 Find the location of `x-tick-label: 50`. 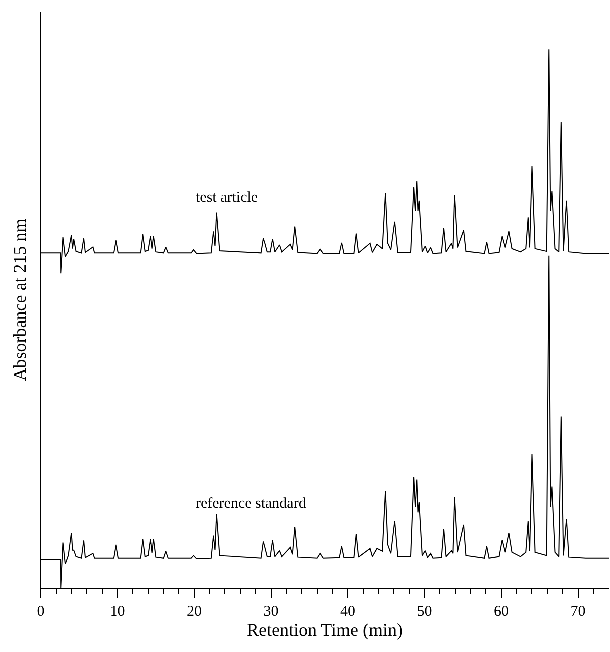

x-tick-label: 50 is located at coordinates (424, 612).